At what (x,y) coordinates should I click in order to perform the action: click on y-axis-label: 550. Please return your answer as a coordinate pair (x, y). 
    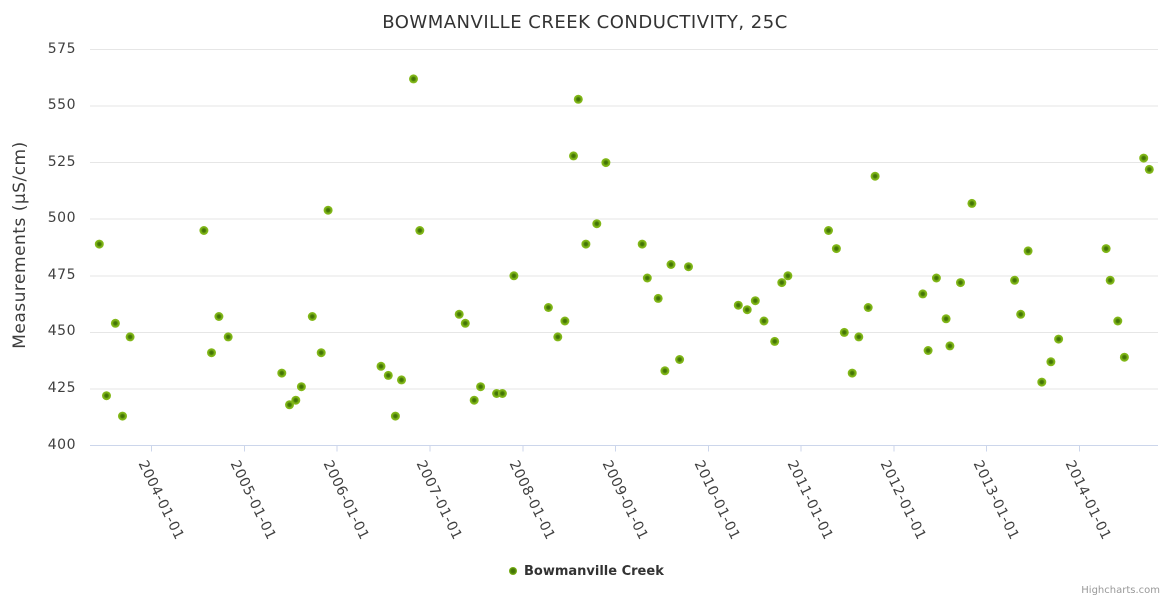
    Looking at the image, I should click on (61, 105).